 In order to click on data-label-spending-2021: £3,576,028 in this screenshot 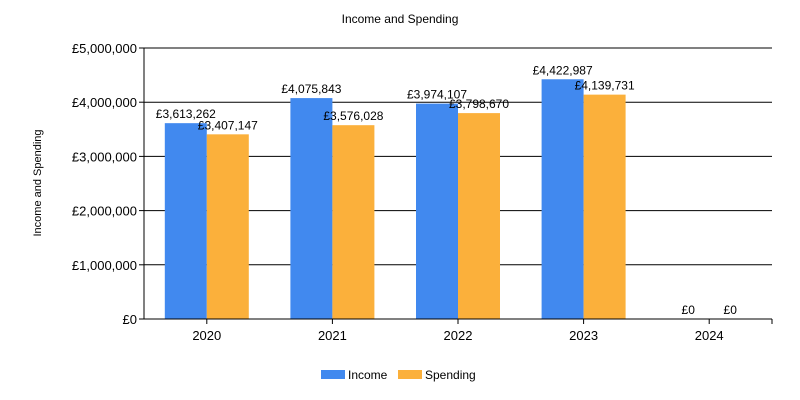, I will do `click(353, 116)`.